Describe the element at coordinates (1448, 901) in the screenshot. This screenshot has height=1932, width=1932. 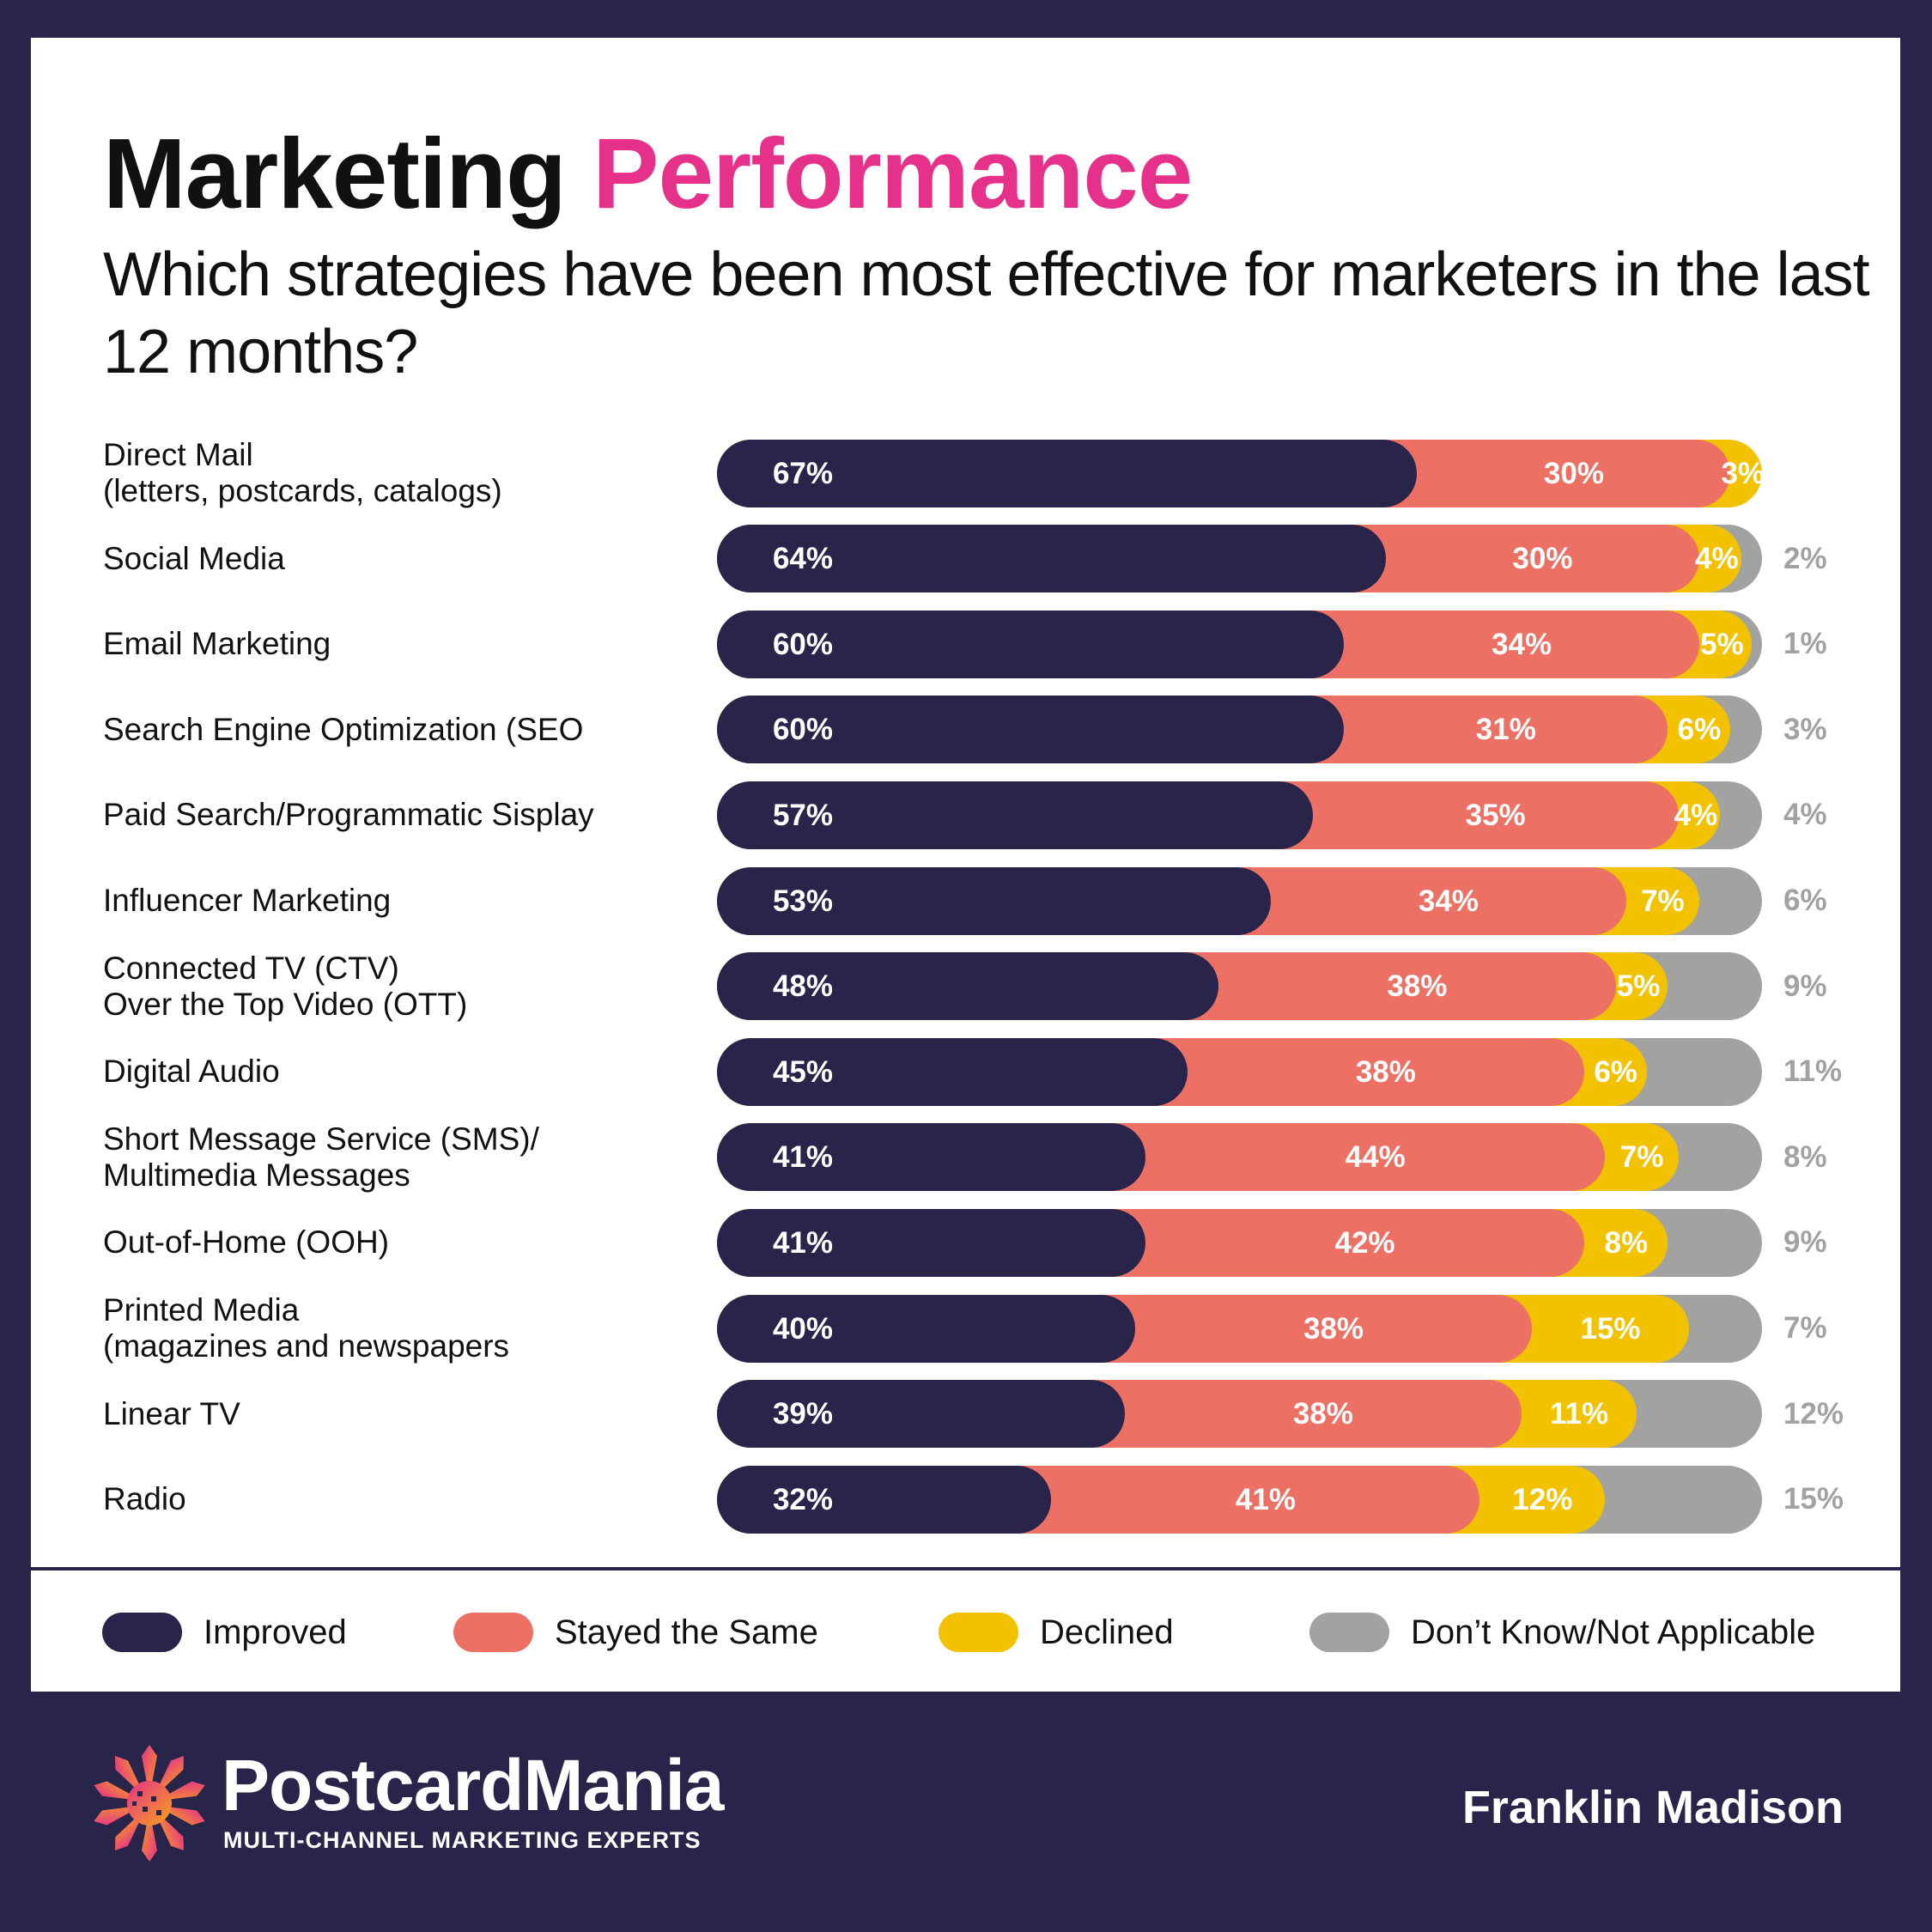
I see `data-label-same: 34%` at that location.